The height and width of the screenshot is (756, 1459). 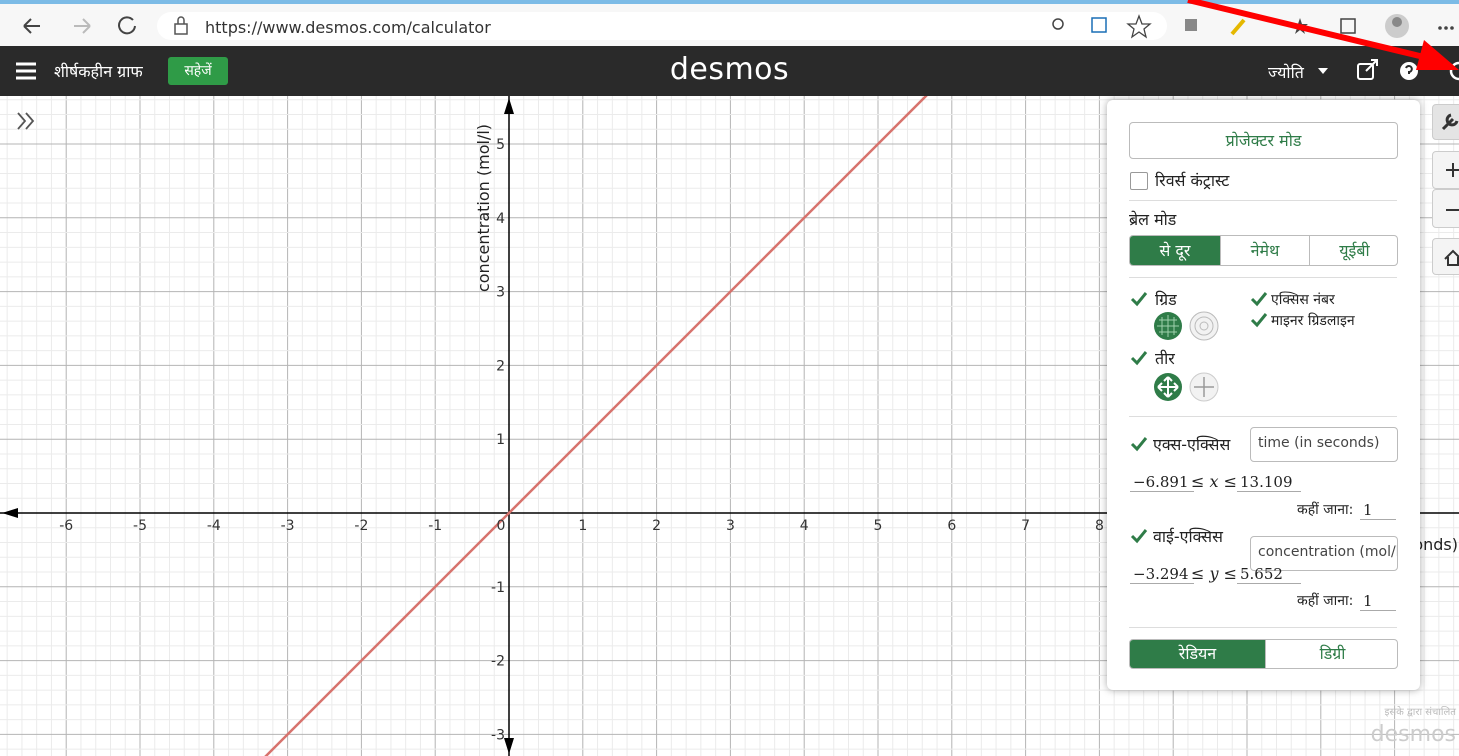 I want to click on address-field, so click(x=662, y=26).